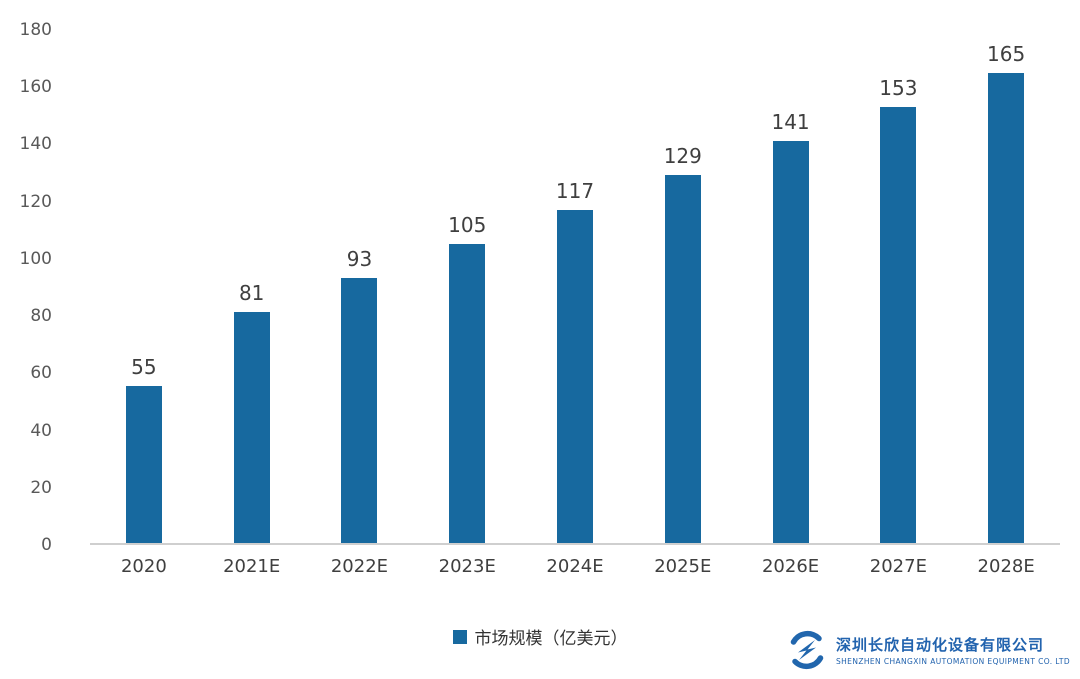 Image resolution: width=1080 pixels, height=679 pixels. Describe the element at coordinates (143, 464) in the screenshot. I see `bar-2020` at that location.